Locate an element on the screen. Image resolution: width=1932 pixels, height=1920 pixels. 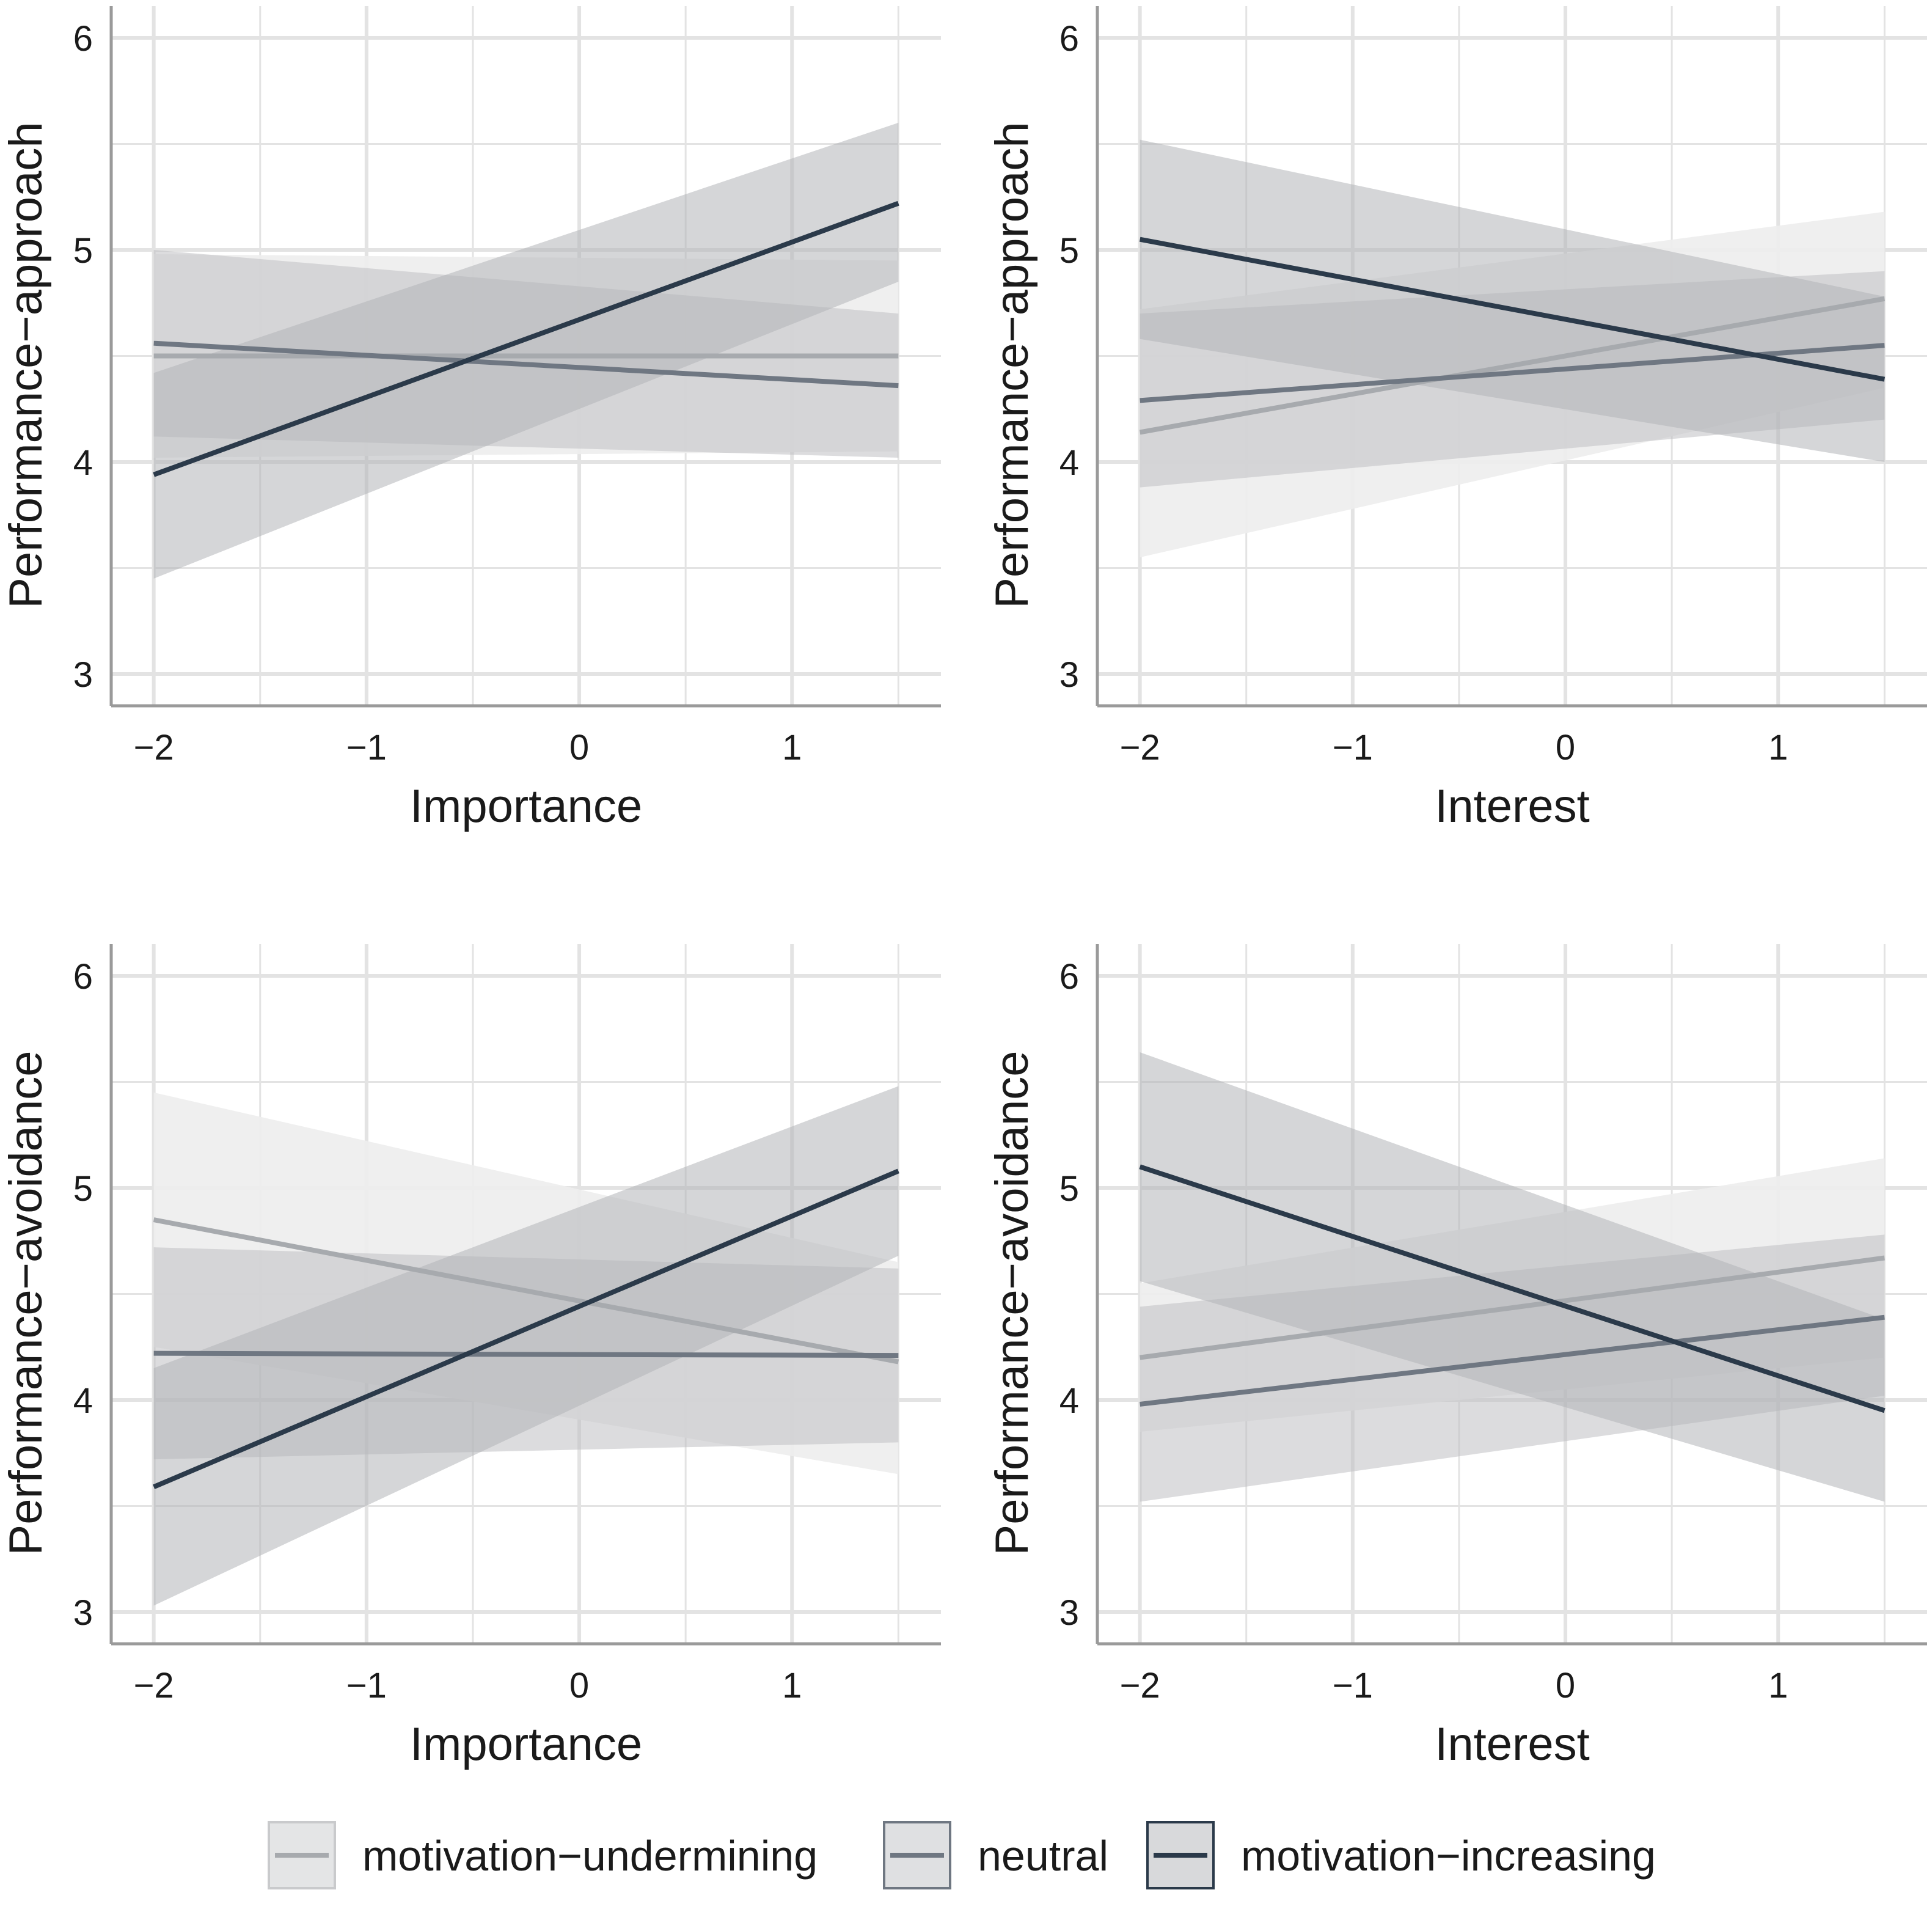
legend-label-motivation-undermining: motivation−undermining is located at coordinates (590, 1856).